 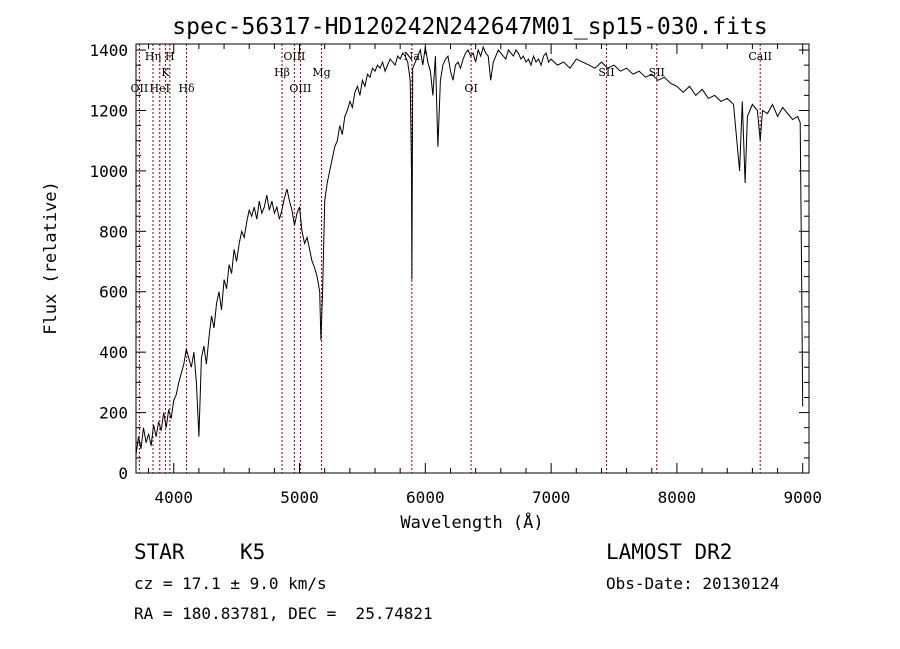 What do you see at coordinates (294, 56) in the screenshot?
I see `line-label-7: OIII` at bounding box center [294, 56].